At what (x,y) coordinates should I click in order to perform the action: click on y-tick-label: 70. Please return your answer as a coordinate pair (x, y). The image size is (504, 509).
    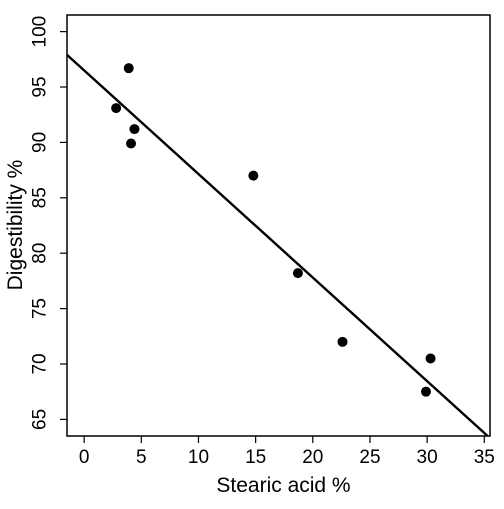
    Looking at the image, I should click on (40, 363).